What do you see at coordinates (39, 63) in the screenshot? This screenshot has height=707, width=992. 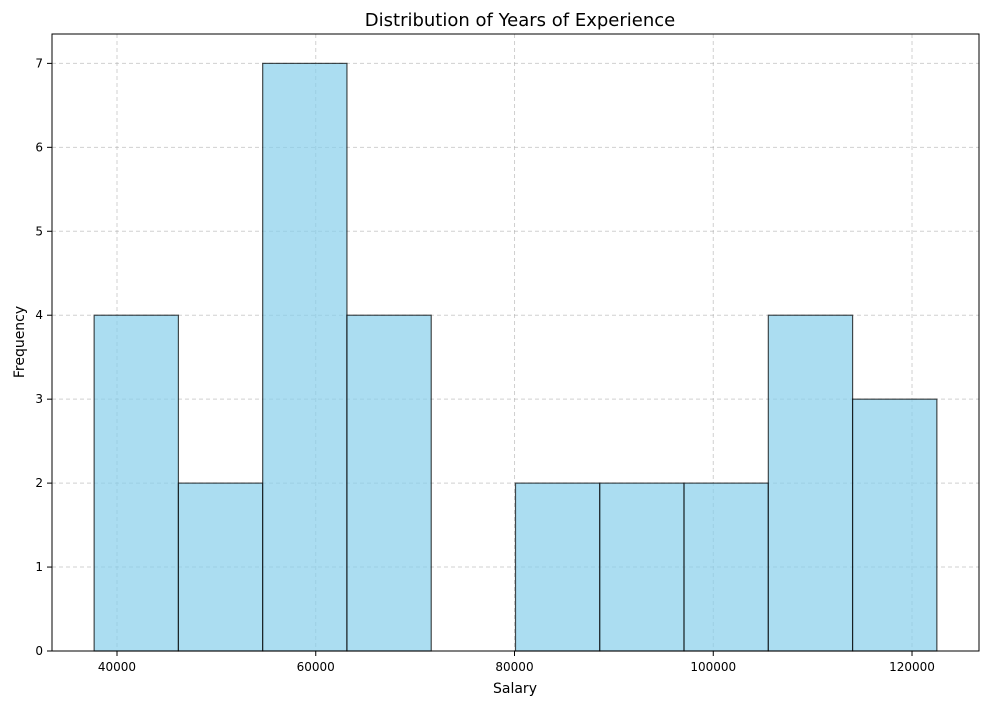 I see `y-tick-label: 7` at bounding box center [39, 63].